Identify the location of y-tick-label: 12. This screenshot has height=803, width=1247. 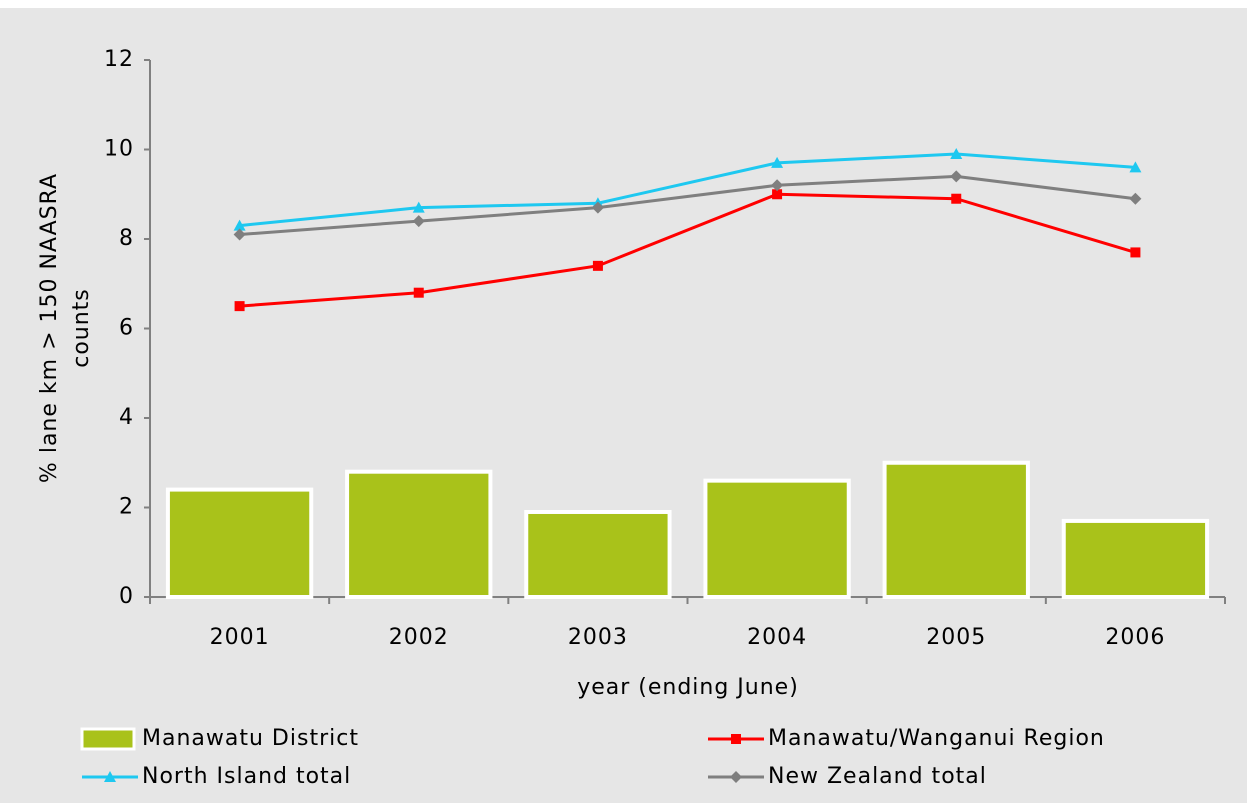
(119, 59).